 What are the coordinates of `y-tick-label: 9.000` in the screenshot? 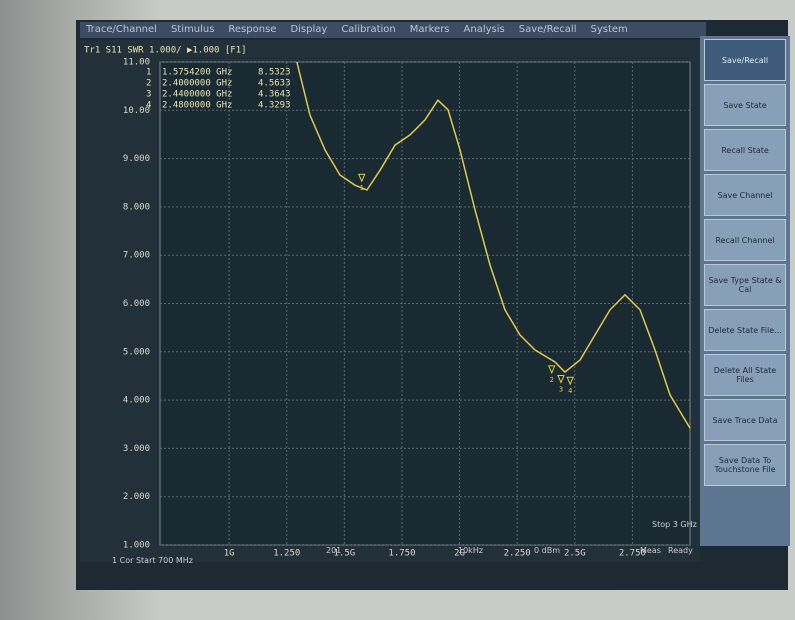 It's located at (136, 159).